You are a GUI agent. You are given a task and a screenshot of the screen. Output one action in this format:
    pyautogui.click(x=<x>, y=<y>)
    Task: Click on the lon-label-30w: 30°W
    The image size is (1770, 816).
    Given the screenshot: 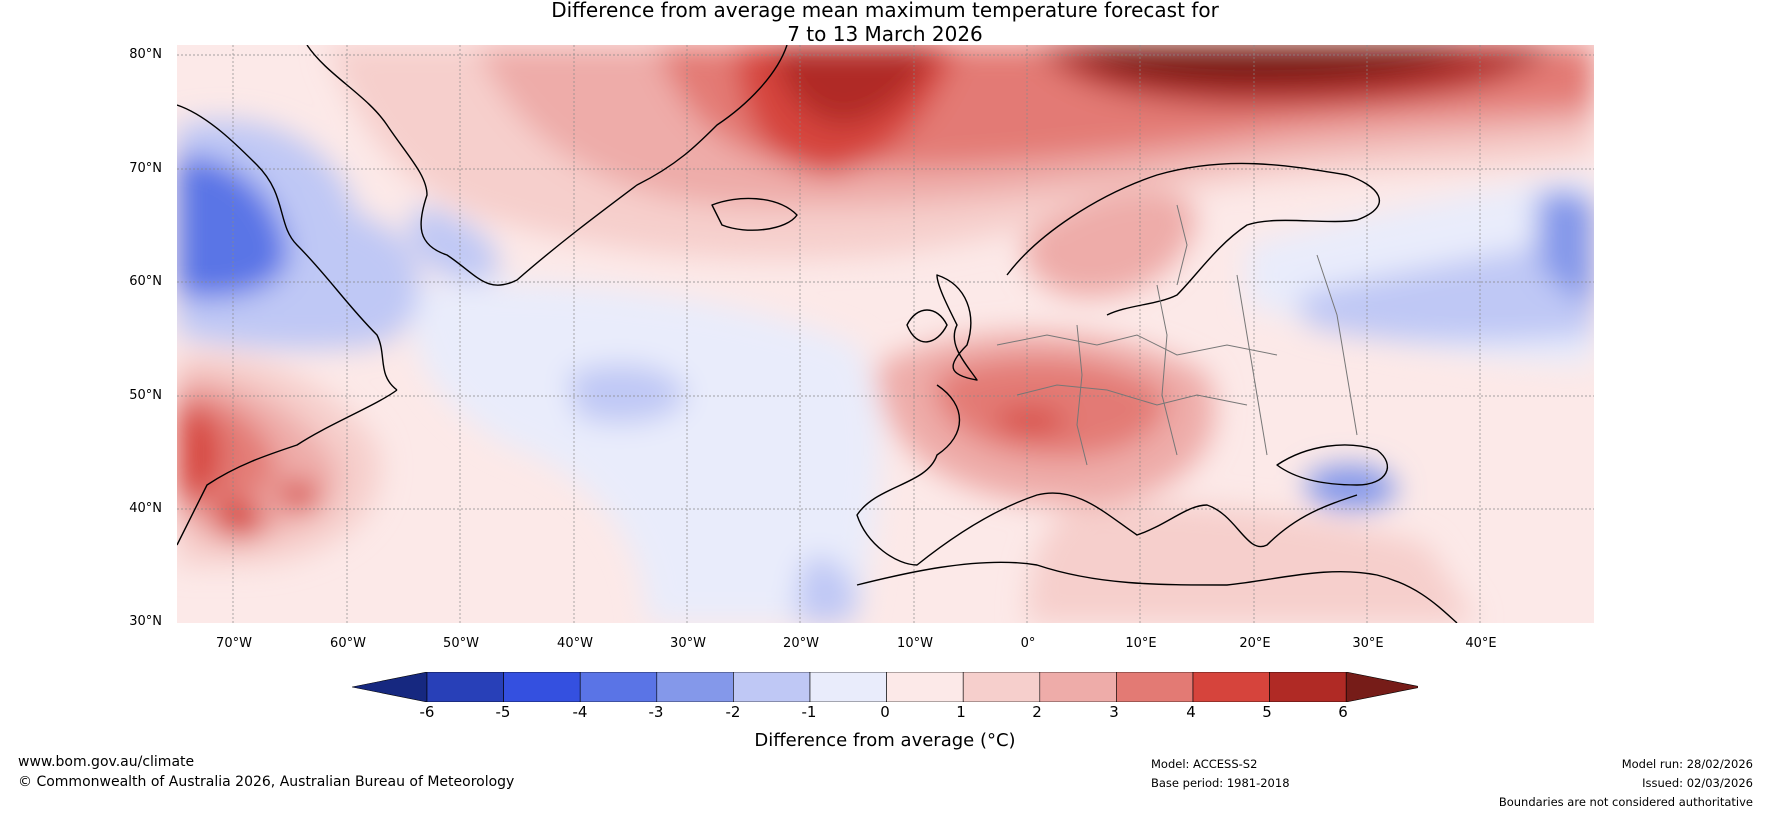 What is the action you would take?
    pyautogui.click(x=688, y=643)
    